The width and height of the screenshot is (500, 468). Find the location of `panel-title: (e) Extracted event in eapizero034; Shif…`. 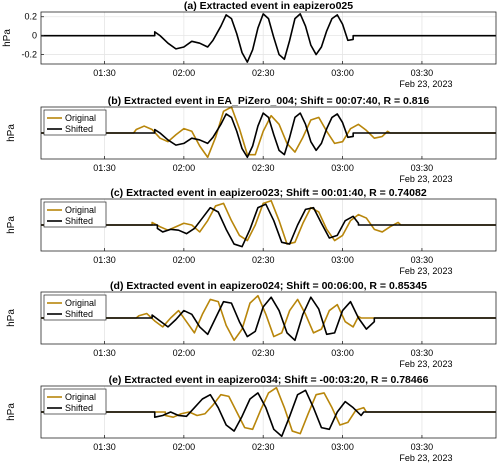

panel-title: (e) Extracted event in eapizero034; Shif… is located at coordinates (269, 380).